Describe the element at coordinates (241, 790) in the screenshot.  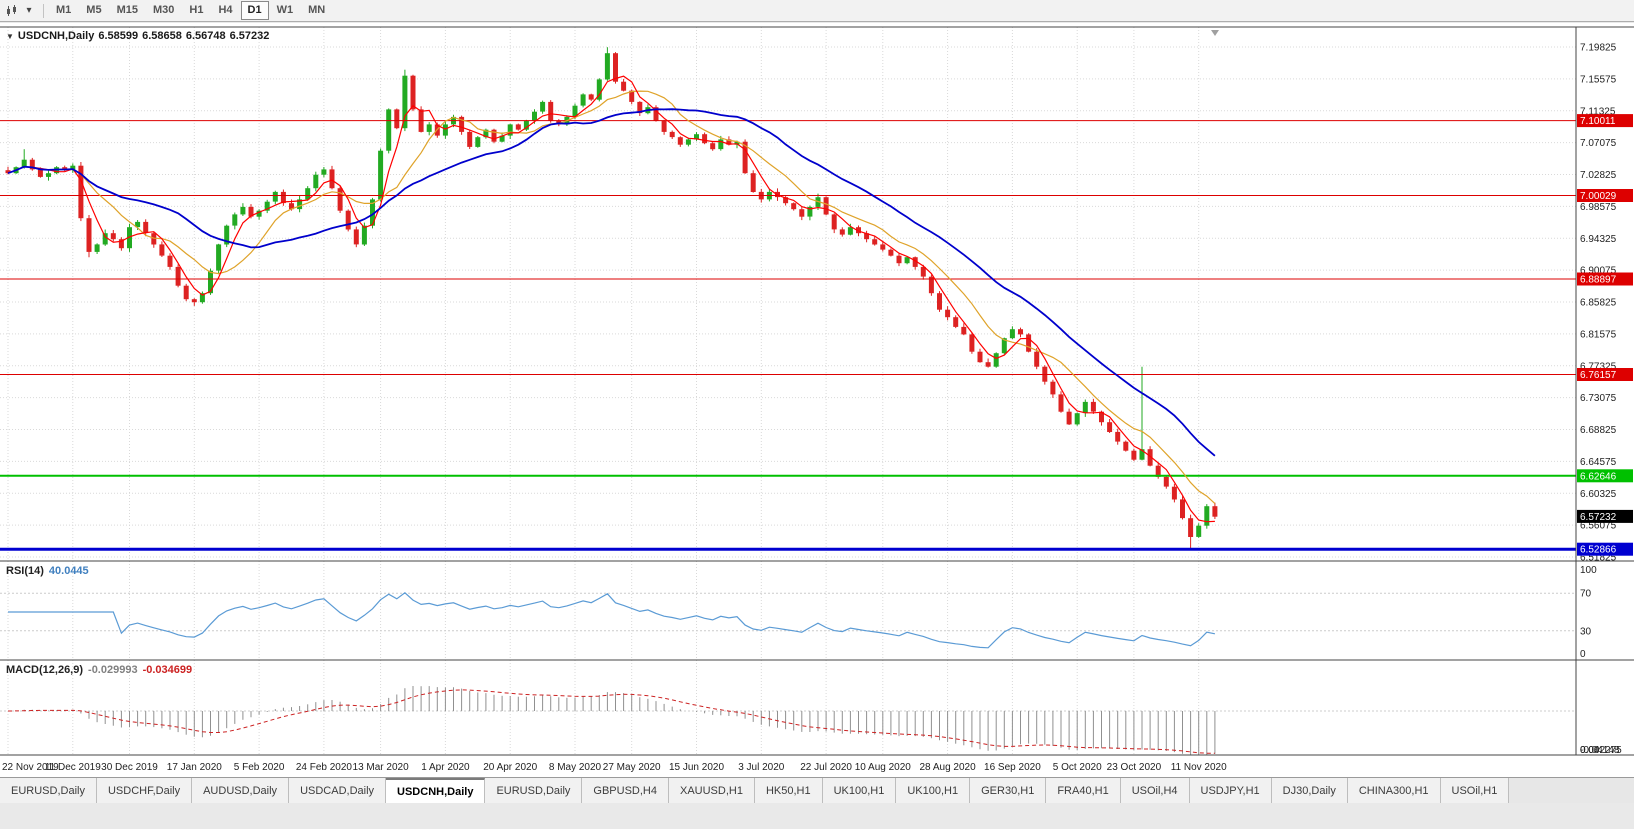
I see `tab-2-audusd-daily: AUDUSD,Daily` at that location.